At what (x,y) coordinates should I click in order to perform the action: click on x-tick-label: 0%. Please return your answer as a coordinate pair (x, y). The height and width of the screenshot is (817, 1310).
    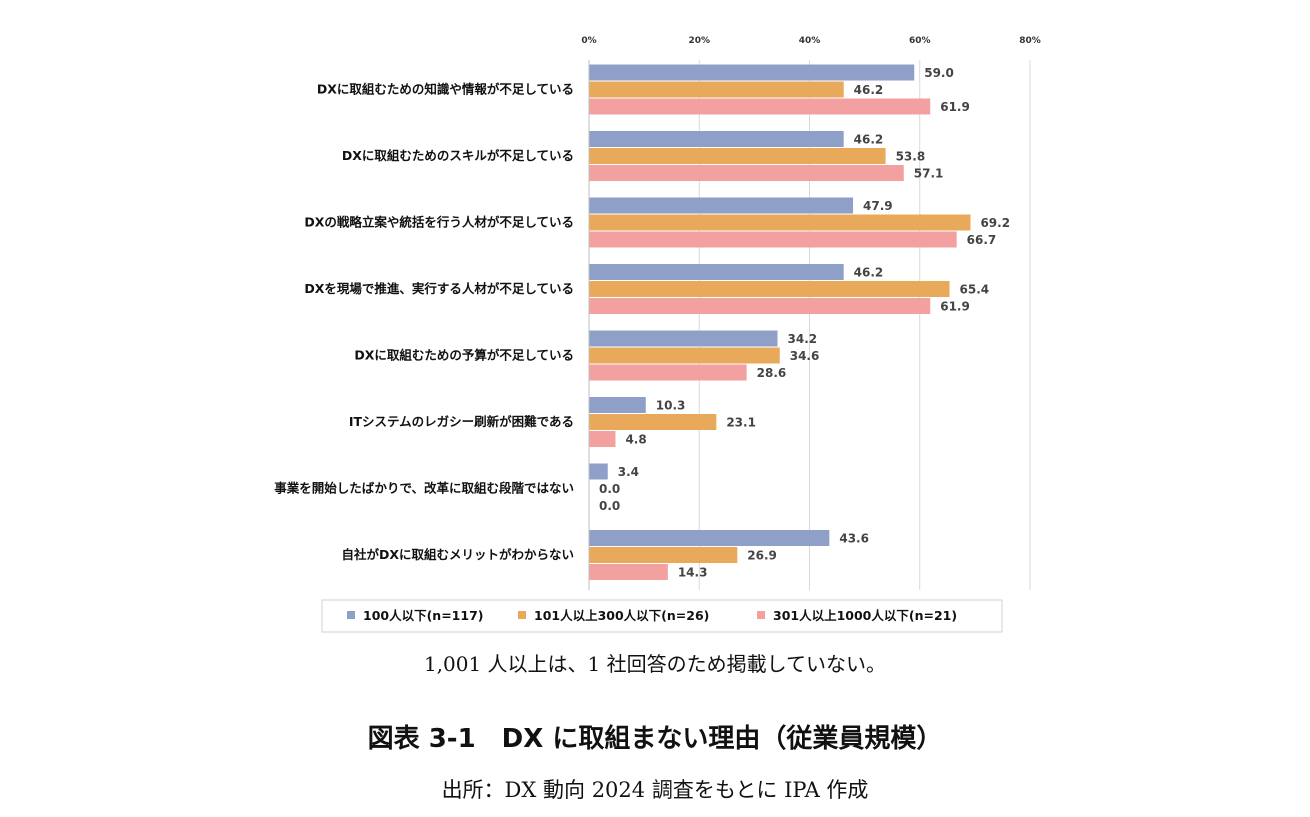
    Looking at the image, I should click on (588, 41).